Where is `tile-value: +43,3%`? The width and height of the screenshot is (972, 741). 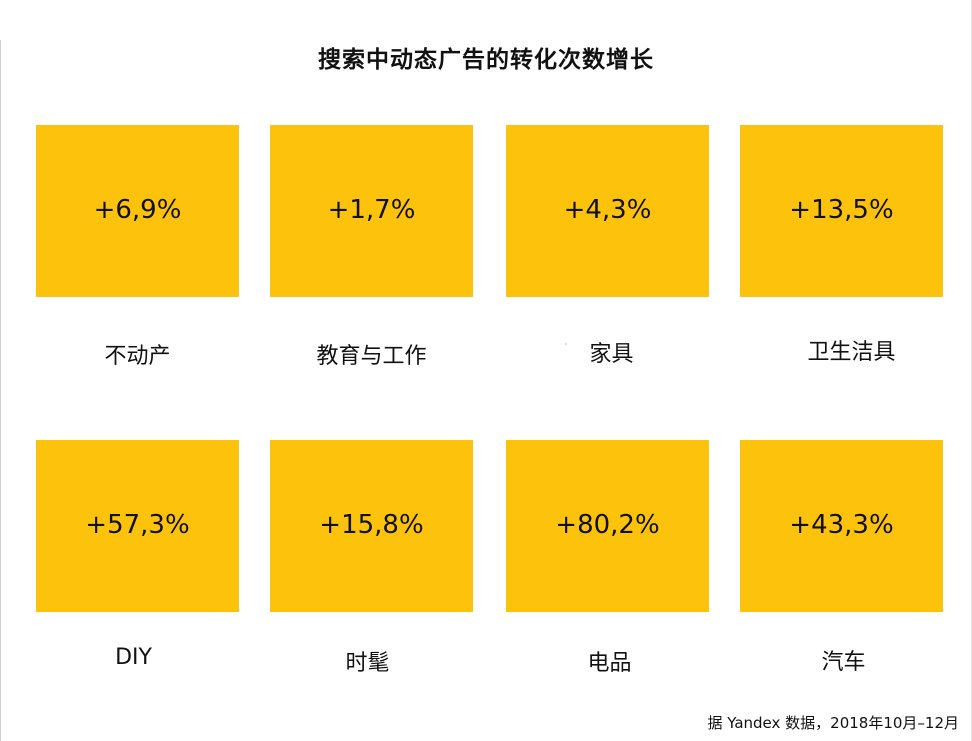 tile-value: +43,3% is located at coordinates (841, 525).